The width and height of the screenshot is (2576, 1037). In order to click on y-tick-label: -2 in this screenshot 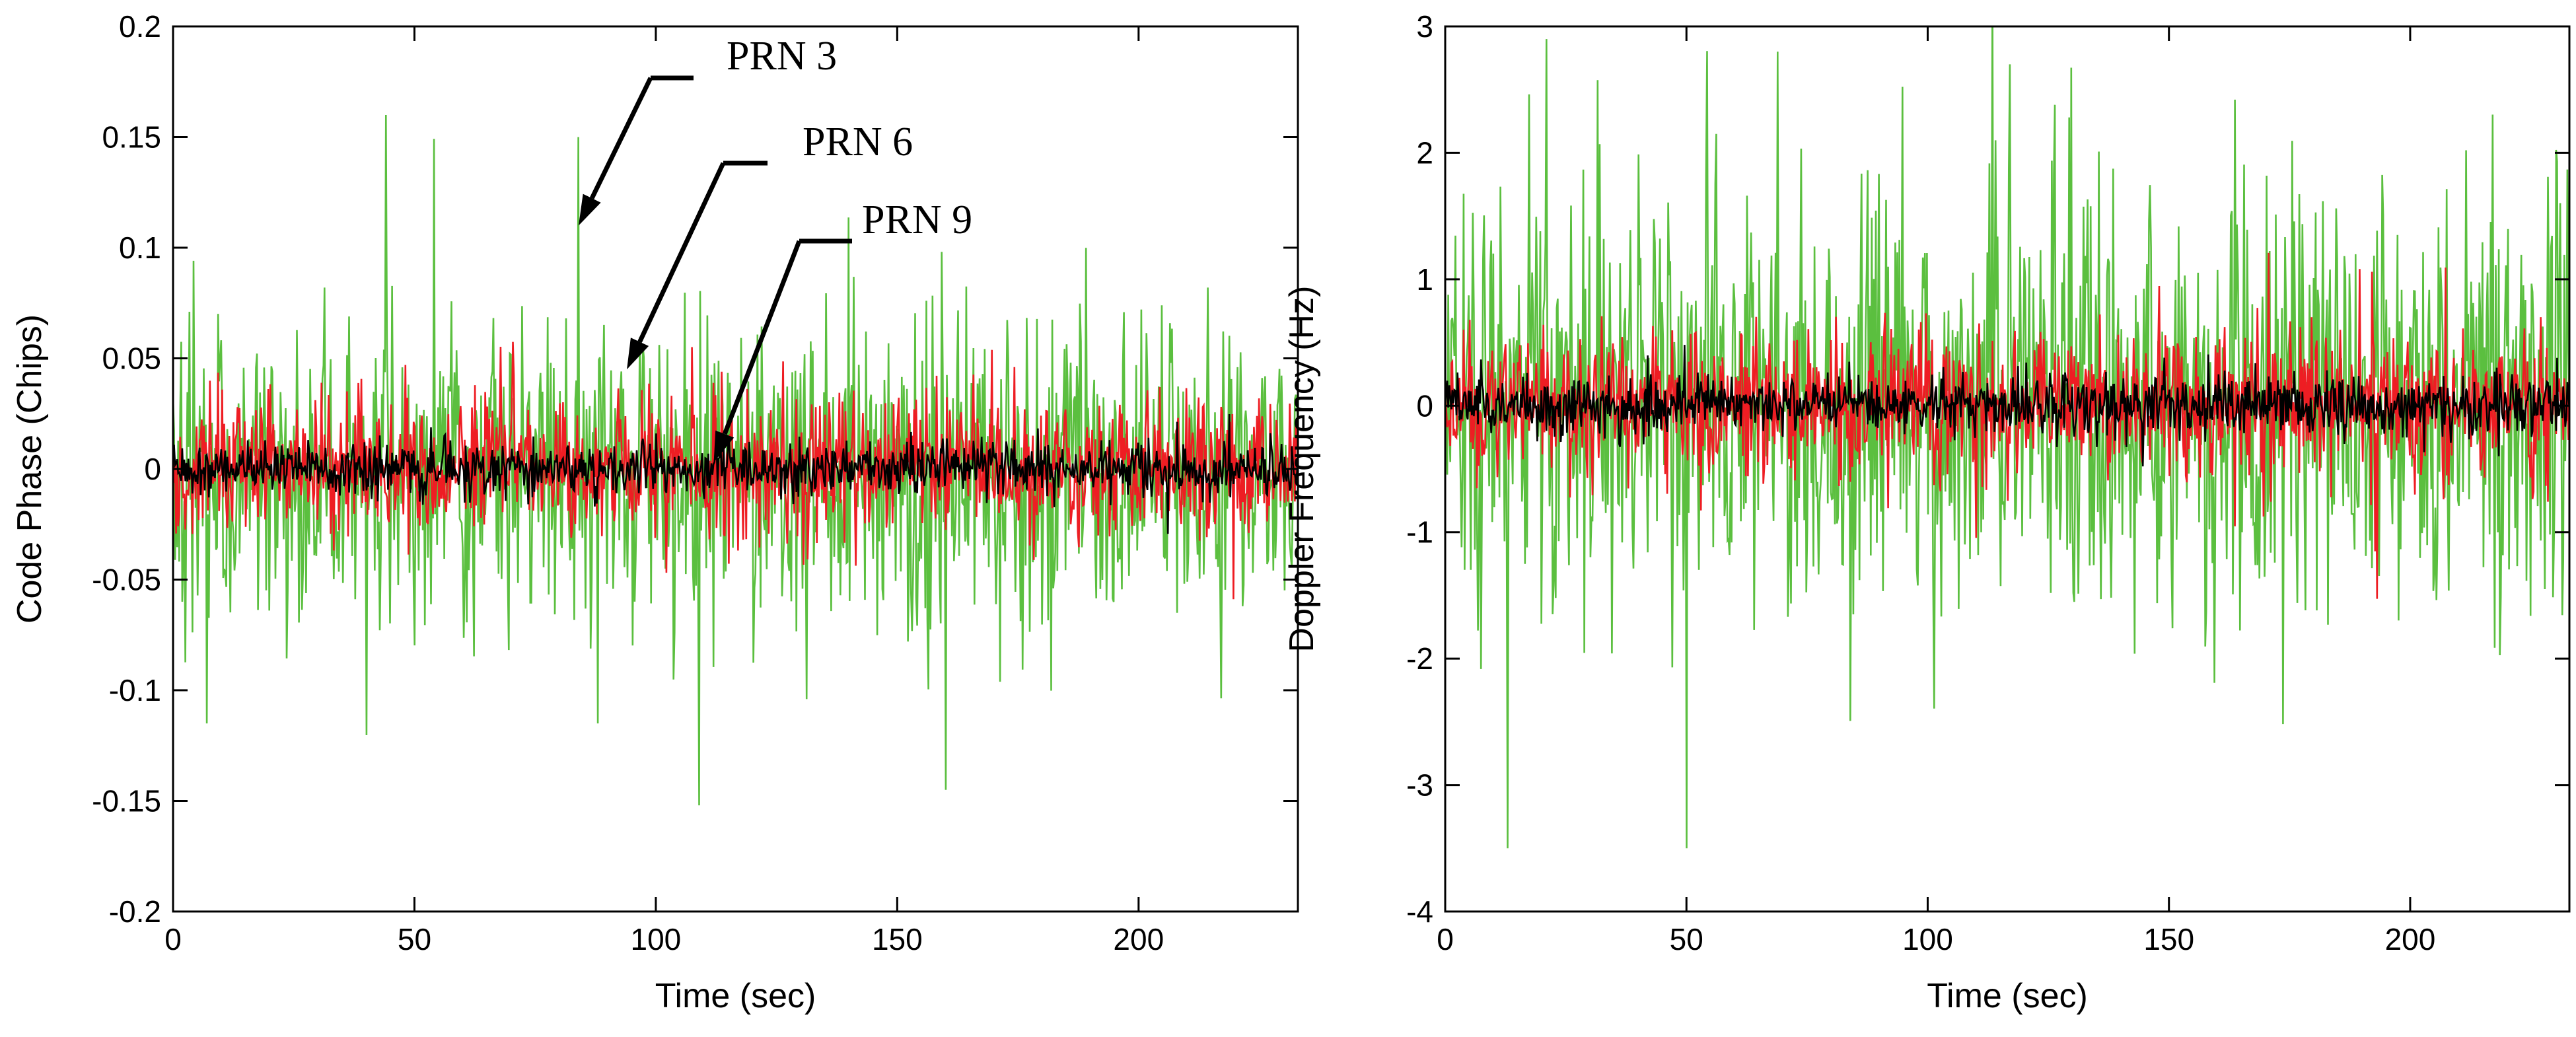, I will do `click(1419, 658)`.